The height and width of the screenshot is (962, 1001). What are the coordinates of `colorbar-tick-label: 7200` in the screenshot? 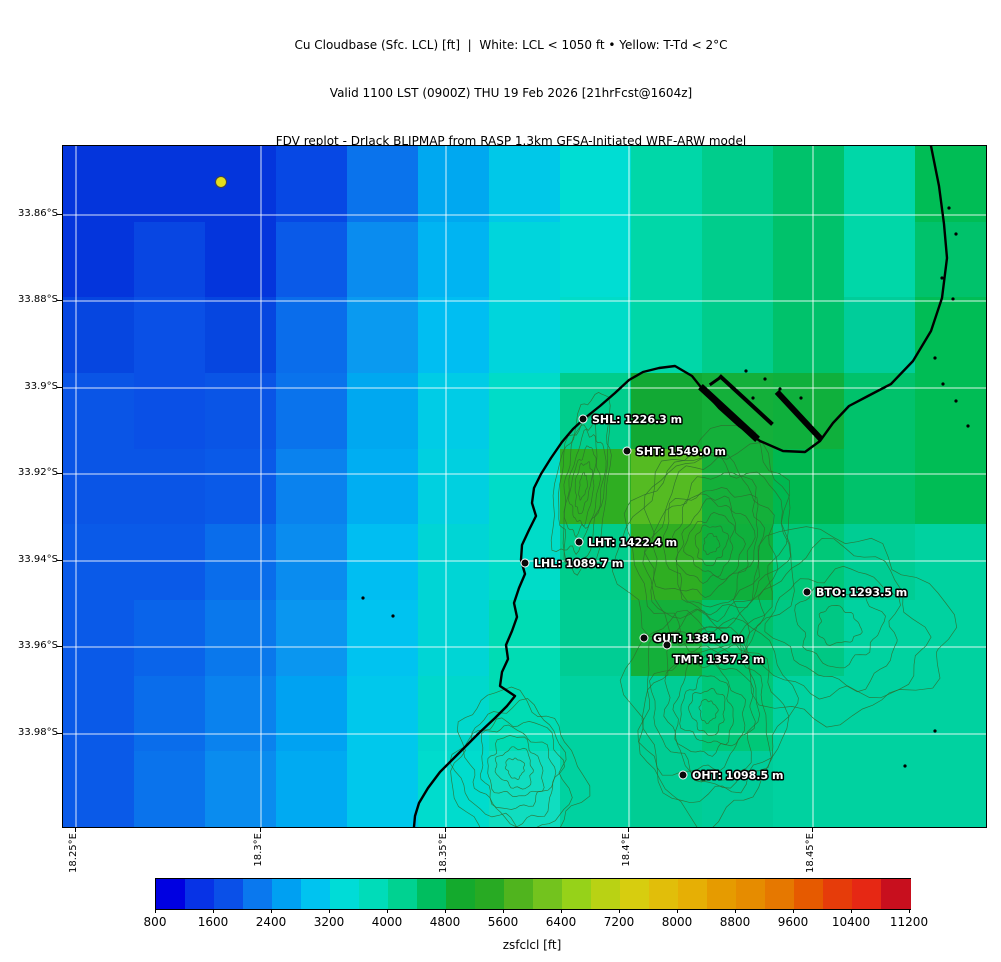 It's located at (619, 922).